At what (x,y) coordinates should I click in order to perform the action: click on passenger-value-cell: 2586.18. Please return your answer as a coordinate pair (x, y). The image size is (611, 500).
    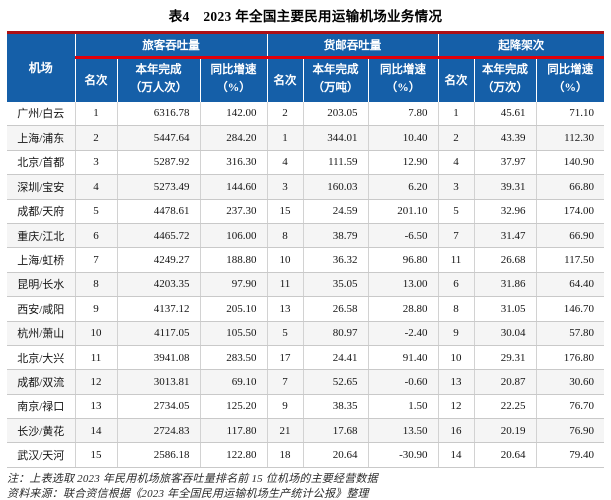
    Looking at the image, I should click on (158, 455).